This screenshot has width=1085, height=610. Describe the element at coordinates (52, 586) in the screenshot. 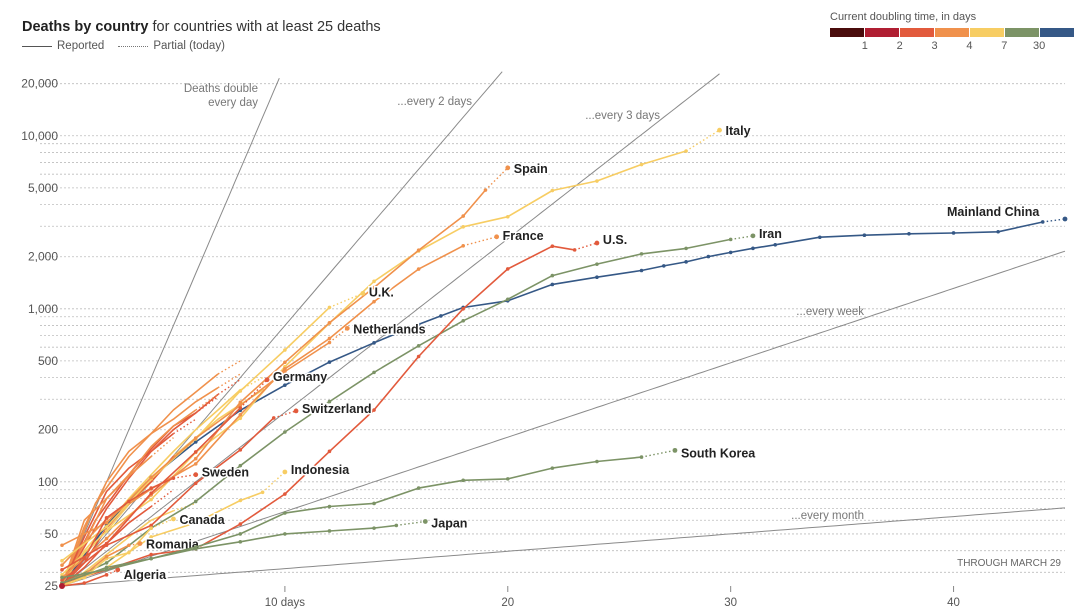

I see `y-tick-label: 25` at that location.